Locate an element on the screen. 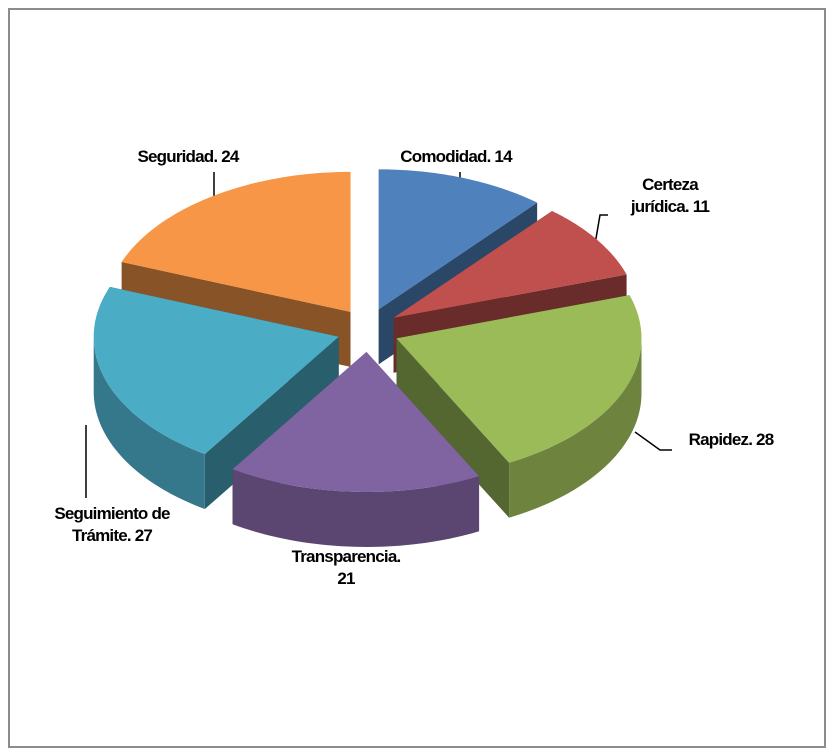 This screenshot has height=748, width=836. data-label: Seguimiento de Trámite. 27 is located at coordinates (112, 524).